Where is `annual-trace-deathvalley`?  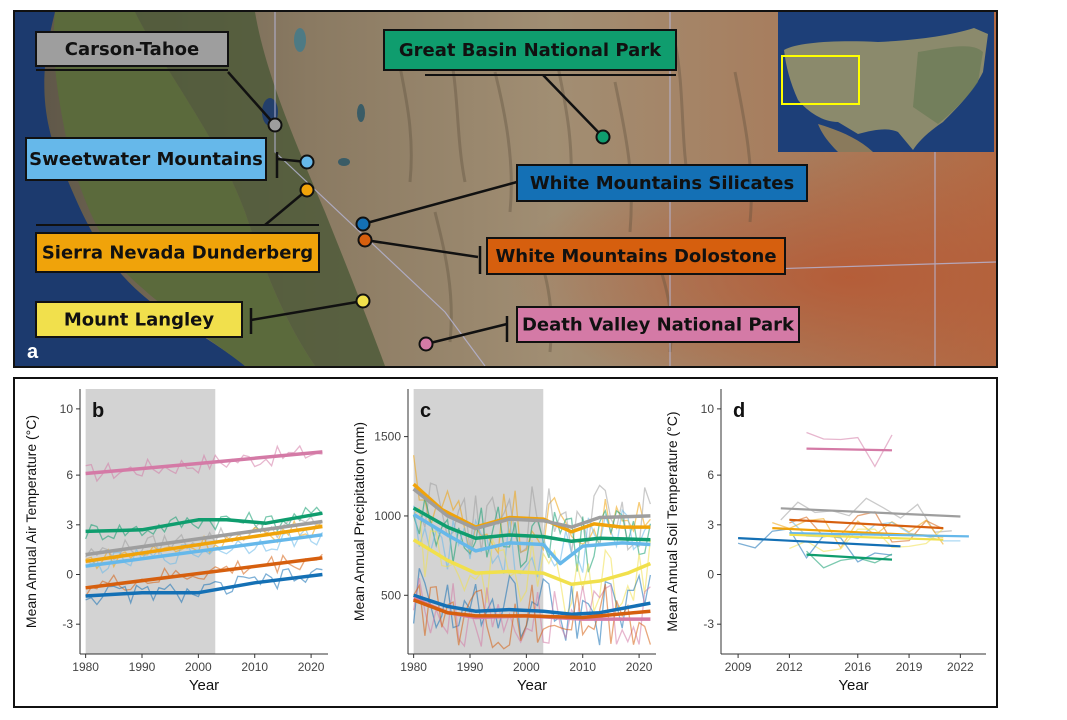 annual-trace-deathvalley is located at coordinates (531, 612).